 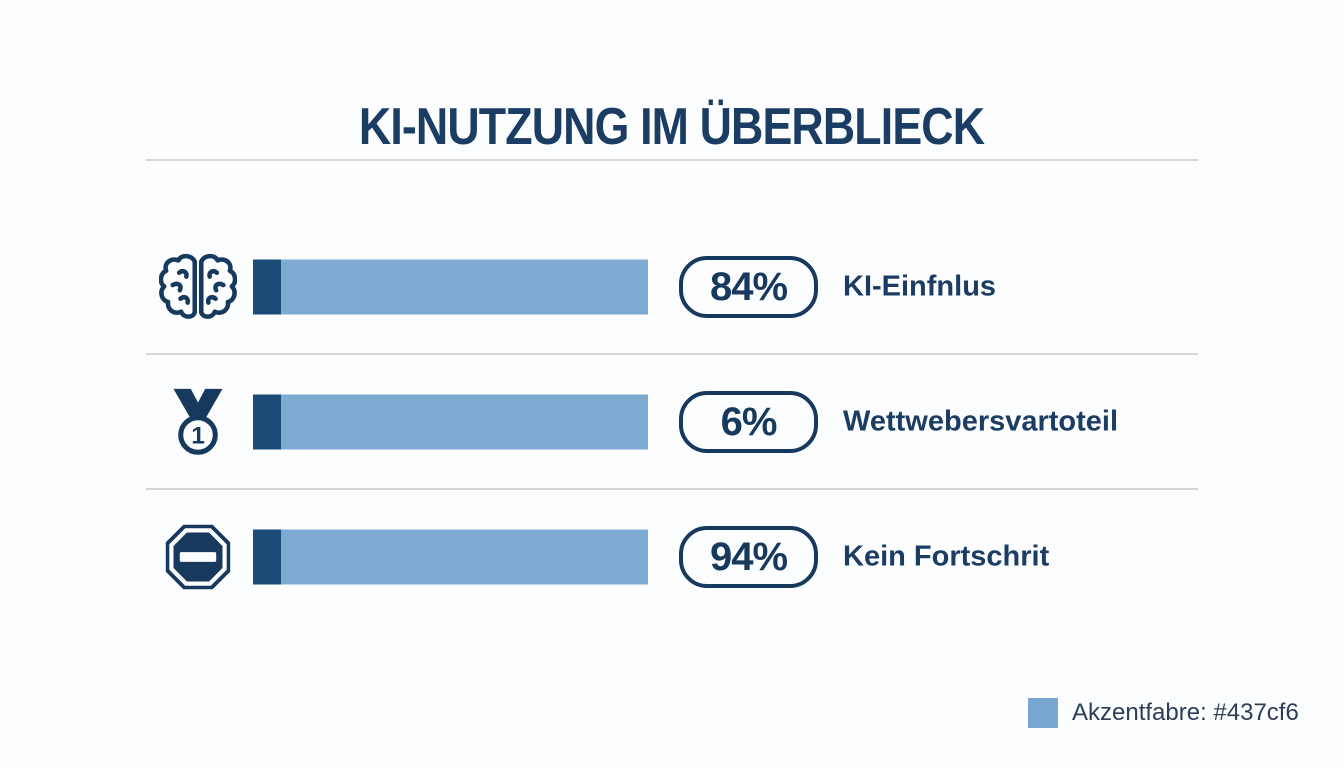 I want to click on percent-badge: 84%, so click(x=748, y=287).